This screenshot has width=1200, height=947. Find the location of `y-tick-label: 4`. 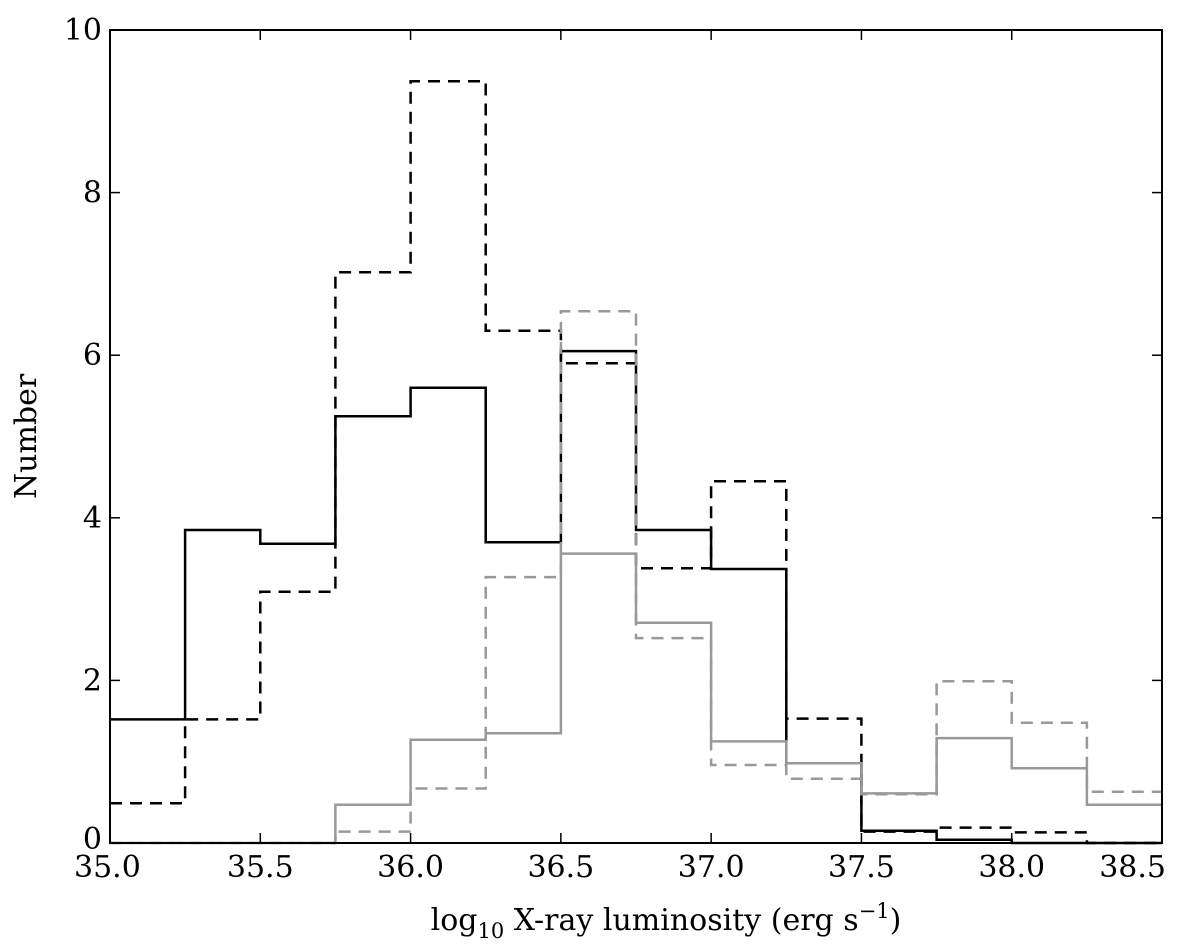

y-tick-label: 4 is located at coordinates (92, 518).